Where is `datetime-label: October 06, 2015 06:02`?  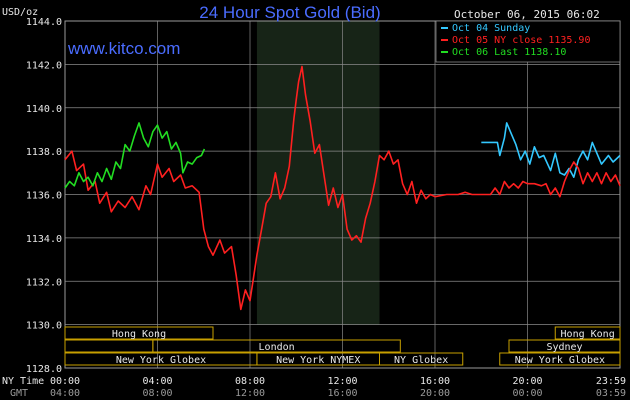
datetime-label: October 06, 2015 06:02 is located at coordinates (527, 14).